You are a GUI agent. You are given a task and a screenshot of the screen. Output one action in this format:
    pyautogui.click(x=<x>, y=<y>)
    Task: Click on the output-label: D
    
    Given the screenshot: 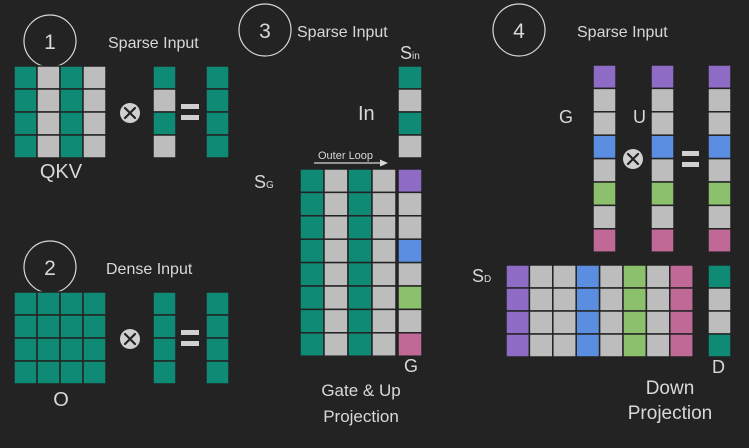 What is the action you would take?
    pyautogui.click(x=718, y=367)
    